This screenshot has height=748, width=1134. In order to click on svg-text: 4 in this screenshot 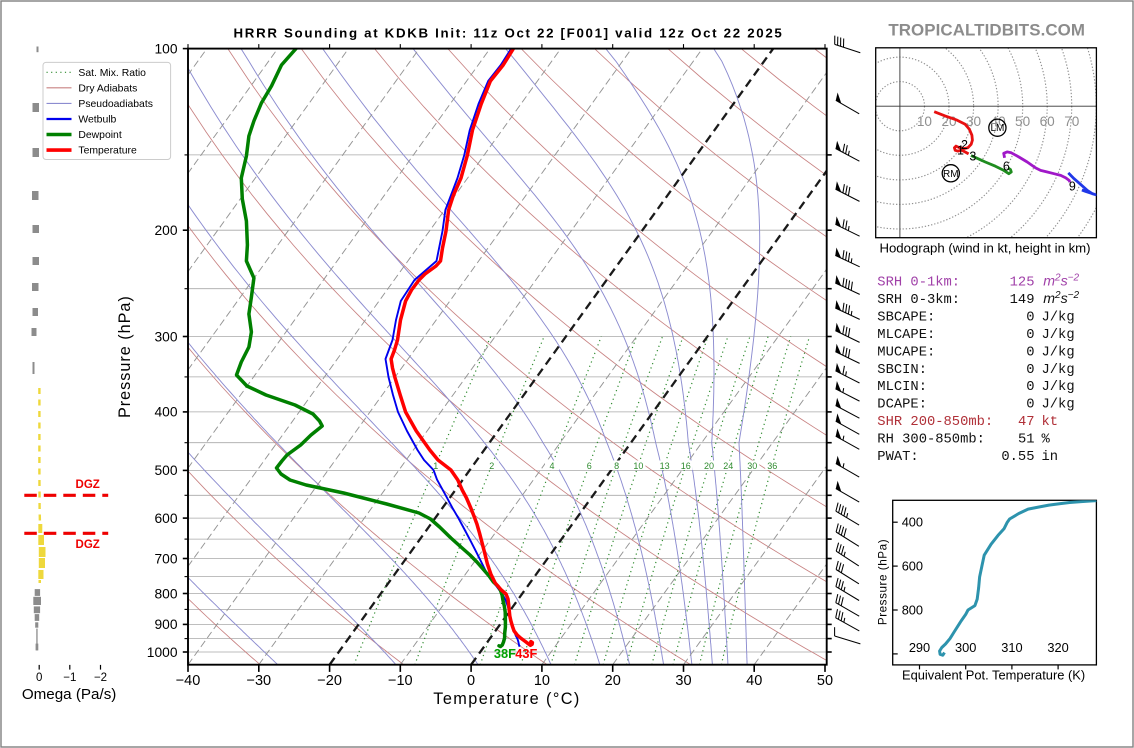, I will do `click(551, 466)`.